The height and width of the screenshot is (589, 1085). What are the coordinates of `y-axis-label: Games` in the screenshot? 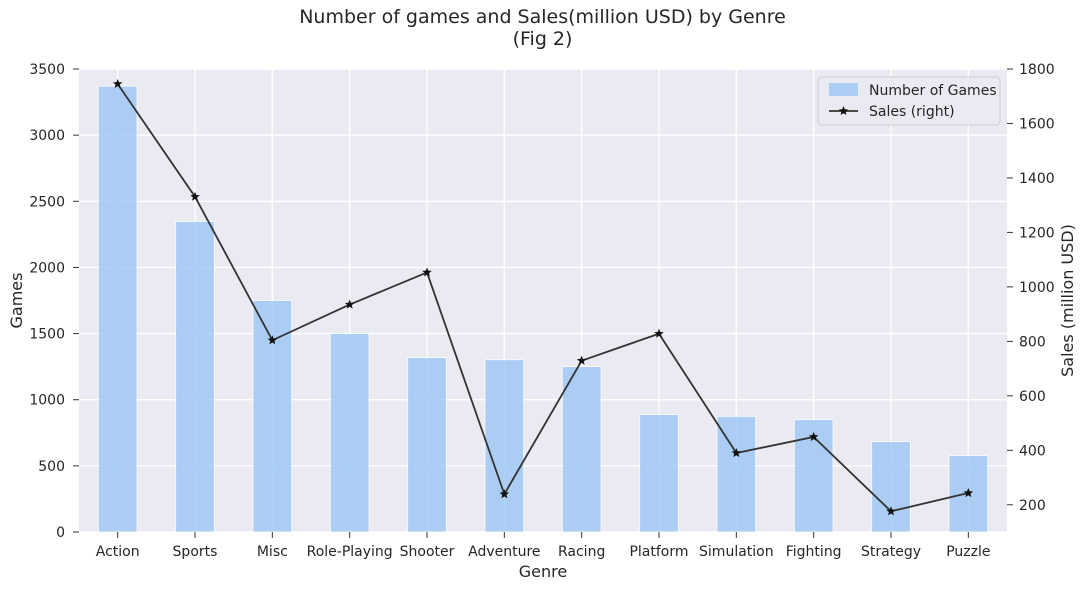 It's located at (16, 301).